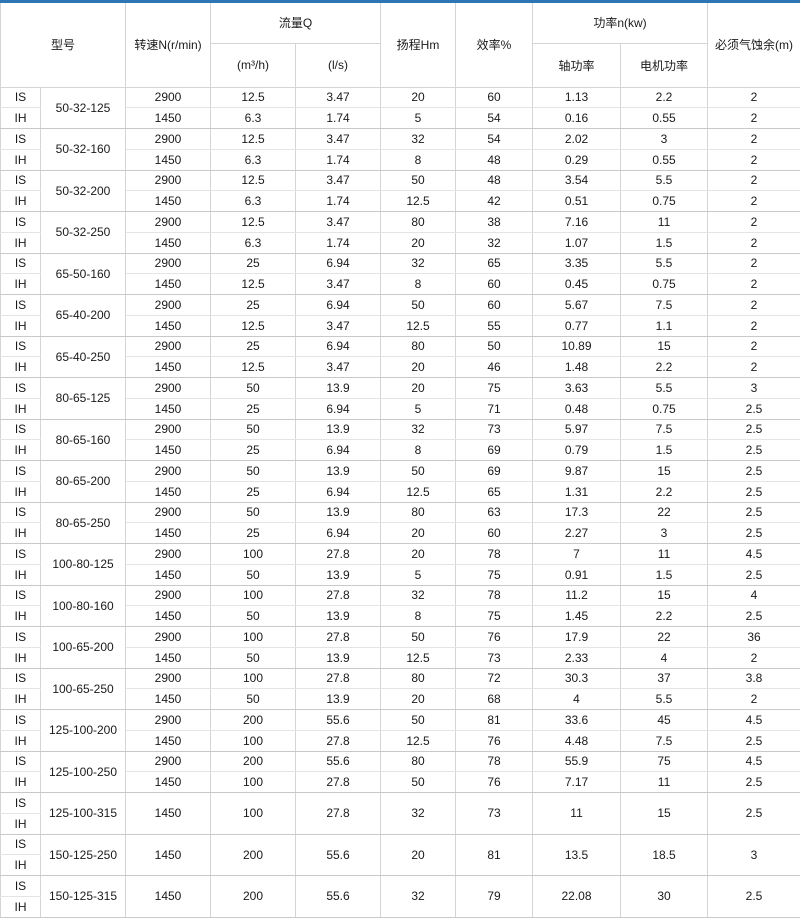  What do you see at coordinates (338, 65) in the screenshot?
I see `header-flow-ls: (l/s)` at bounding box center [338, 65].